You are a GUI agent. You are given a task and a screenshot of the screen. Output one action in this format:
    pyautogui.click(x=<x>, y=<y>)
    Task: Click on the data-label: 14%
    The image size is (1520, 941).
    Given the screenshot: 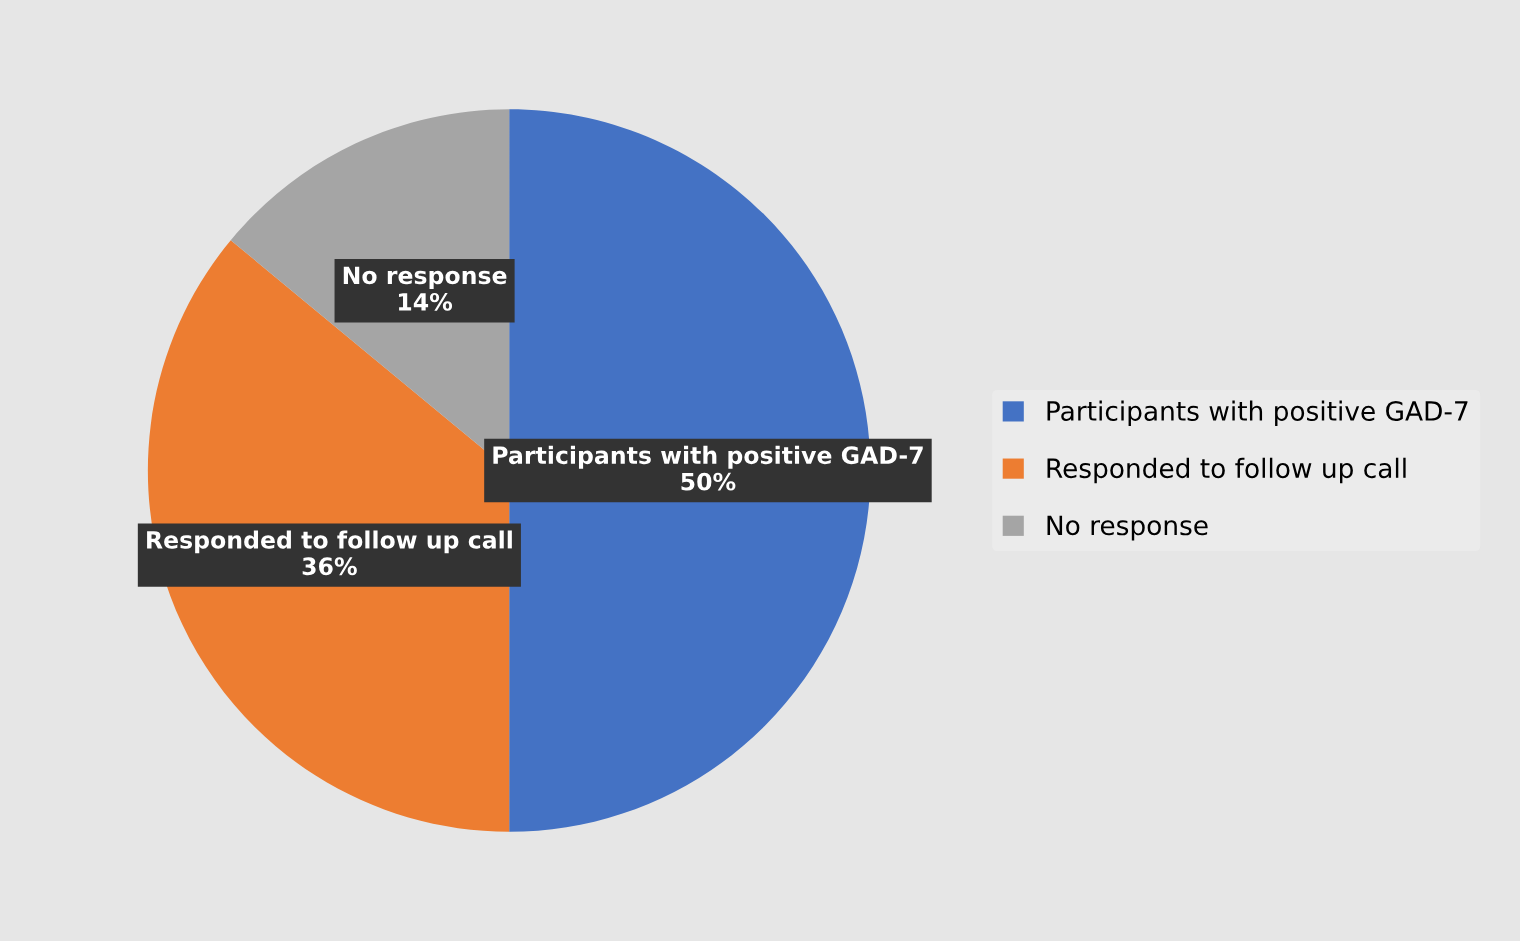 What is the action you would take?
    pyautogui.click(x=425, y=301)
    